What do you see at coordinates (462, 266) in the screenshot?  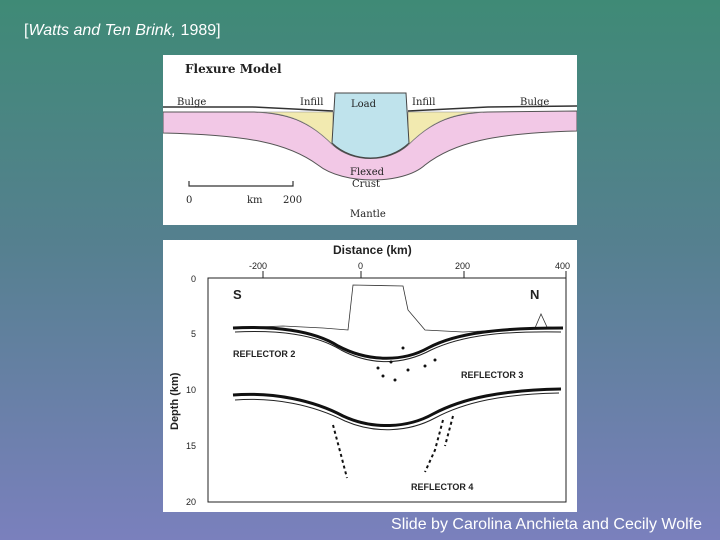 I see `x-tick-label: 200` at bounding box center [462, 266].